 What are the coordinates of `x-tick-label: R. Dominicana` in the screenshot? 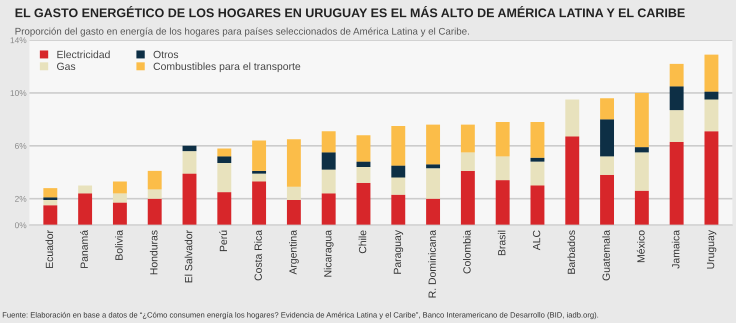 It's located at (432, 264).